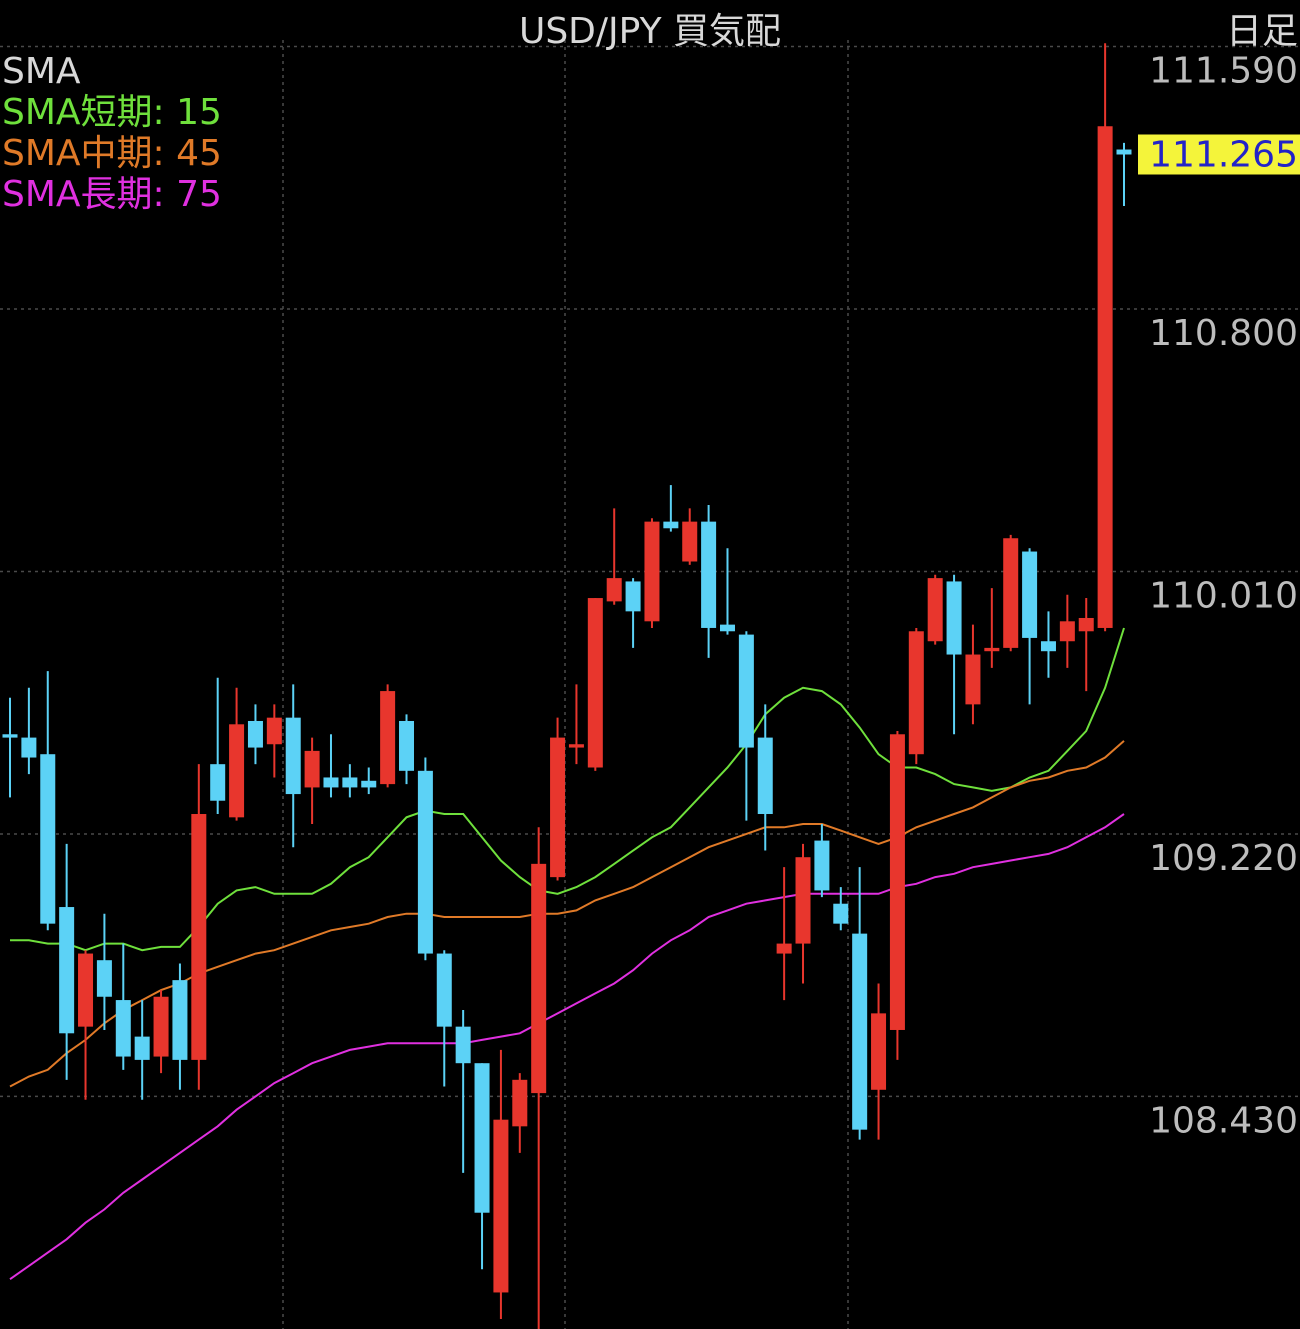 Image resolution: width=1300 pixels, height=1329 pixels. I want to click on y-tick-label: 108.430, so click(1223, 1120).